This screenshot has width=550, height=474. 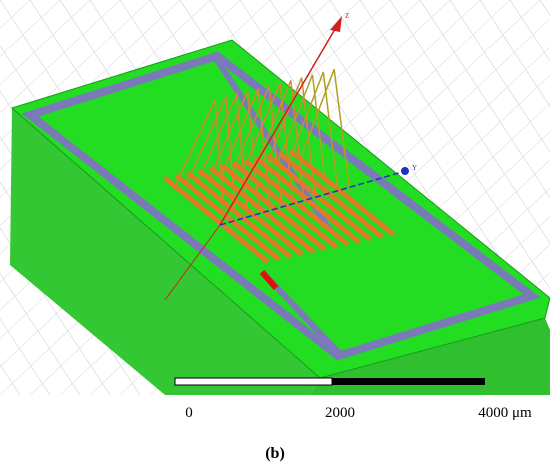 What do you see at coordinates (275, 453) in the screenshot?
I see `caption: (b)` at bounding box center [275, 453].